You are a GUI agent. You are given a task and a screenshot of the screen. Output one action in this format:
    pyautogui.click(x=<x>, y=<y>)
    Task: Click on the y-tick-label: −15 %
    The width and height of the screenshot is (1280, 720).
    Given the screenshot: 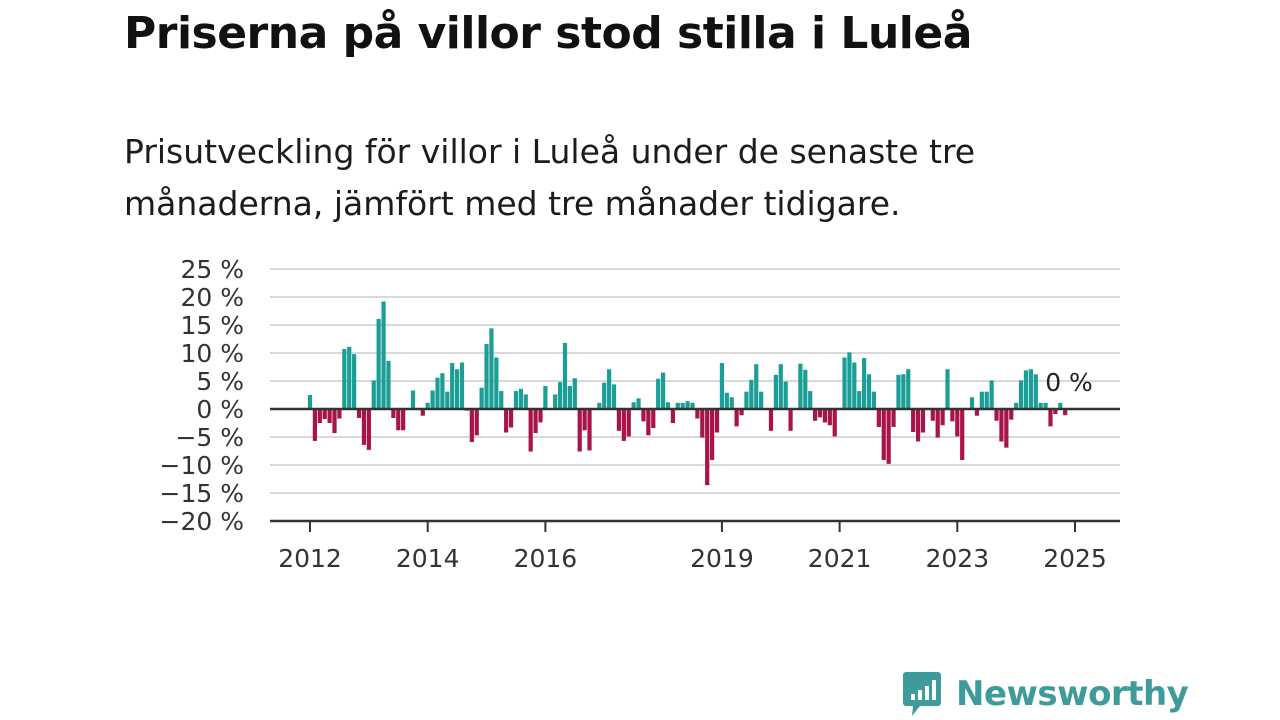 What is the action you would take?
    pyautogui.click(x=202, y=493)
    